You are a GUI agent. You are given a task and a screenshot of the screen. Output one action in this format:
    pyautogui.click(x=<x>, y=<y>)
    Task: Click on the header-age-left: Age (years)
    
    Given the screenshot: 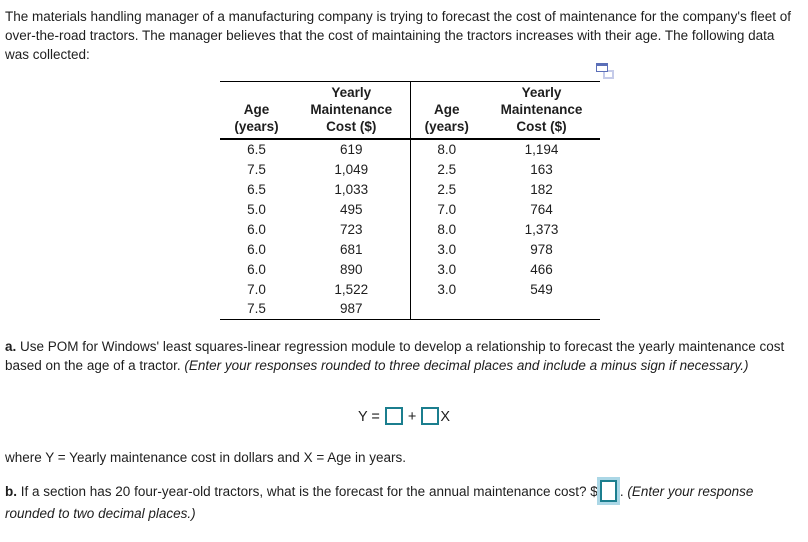 What is the action you would take?
    pyautogui.click(x=256, y=110)
    